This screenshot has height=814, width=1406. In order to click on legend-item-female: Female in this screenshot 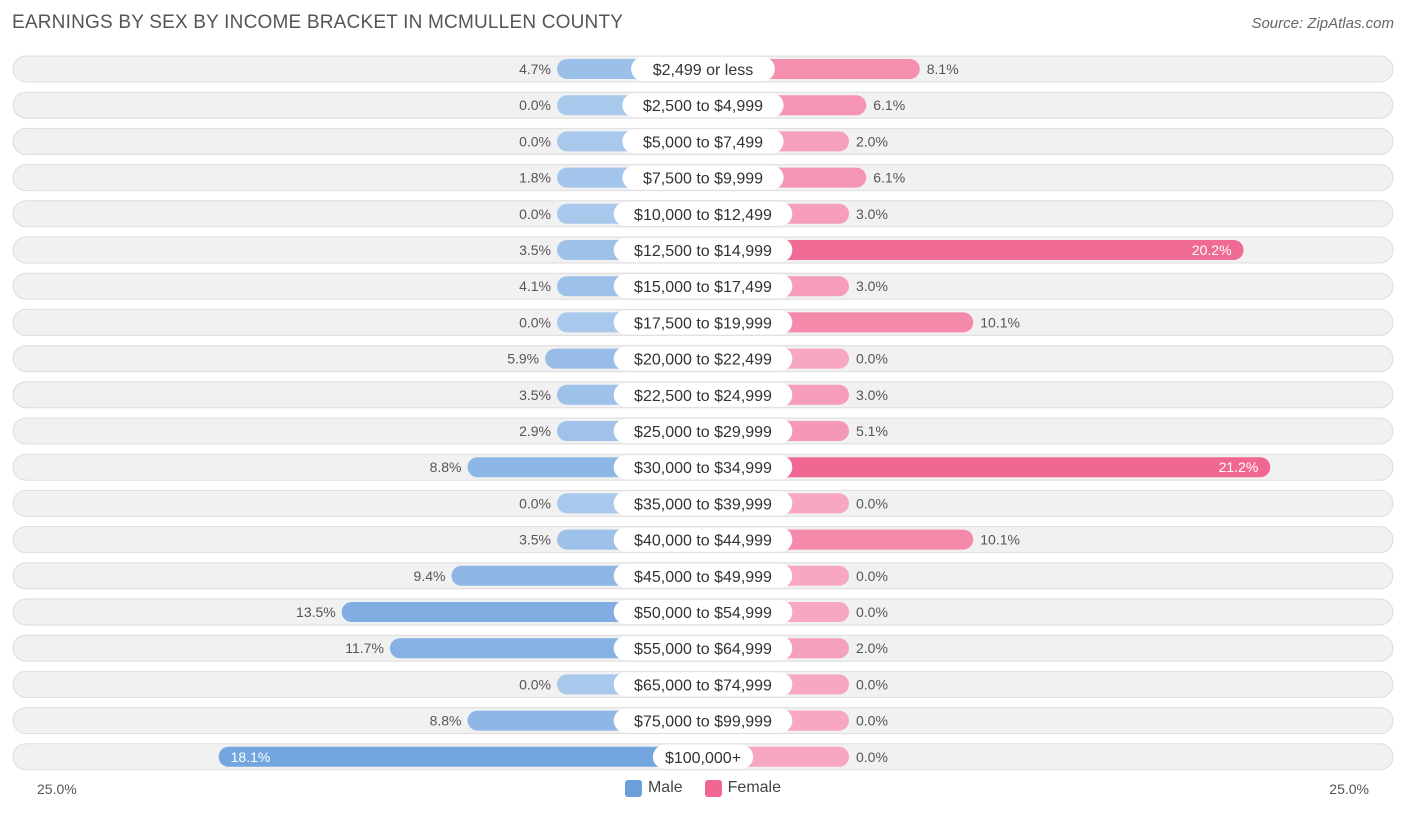, I will do `click(743, 788)`.